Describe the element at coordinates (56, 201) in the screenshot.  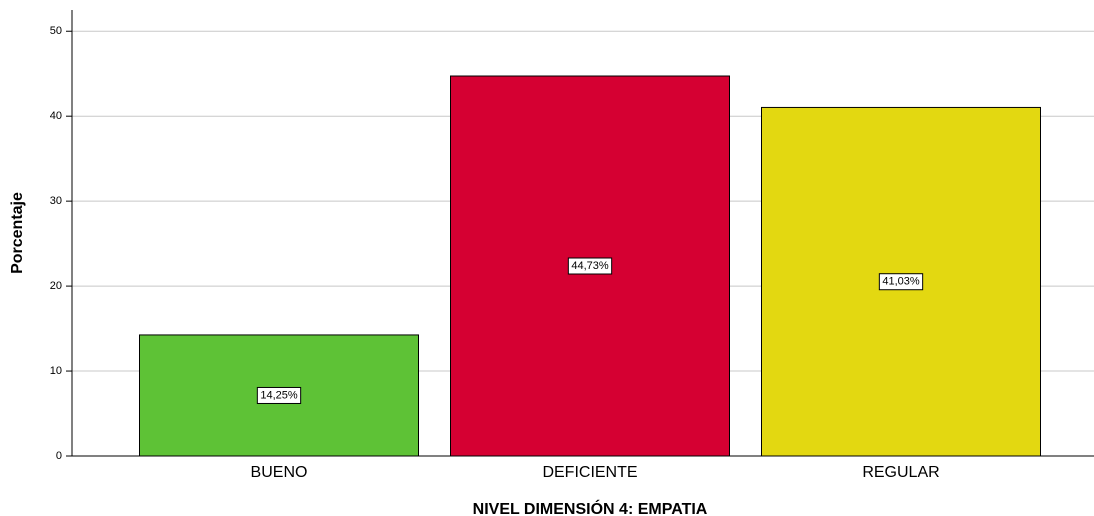
I see `y-tick-label: 30` at that location.